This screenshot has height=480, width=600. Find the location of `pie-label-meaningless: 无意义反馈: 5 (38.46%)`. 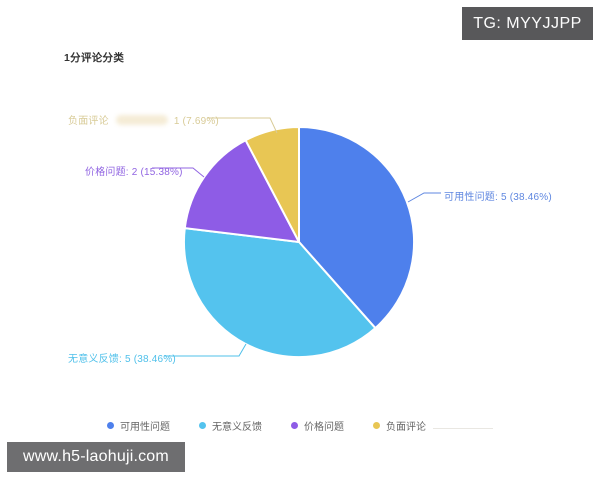

pie-label-meaningless: 无意义反馈: 5 (38.46%) is located at coordinates (122, 359).